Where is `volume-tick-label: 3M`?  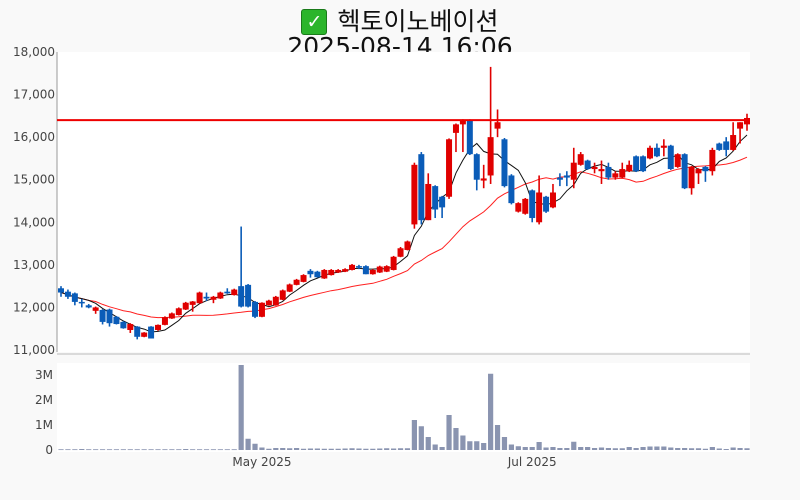
volume-tick-label: 3M is located at coordinates (44, 375).